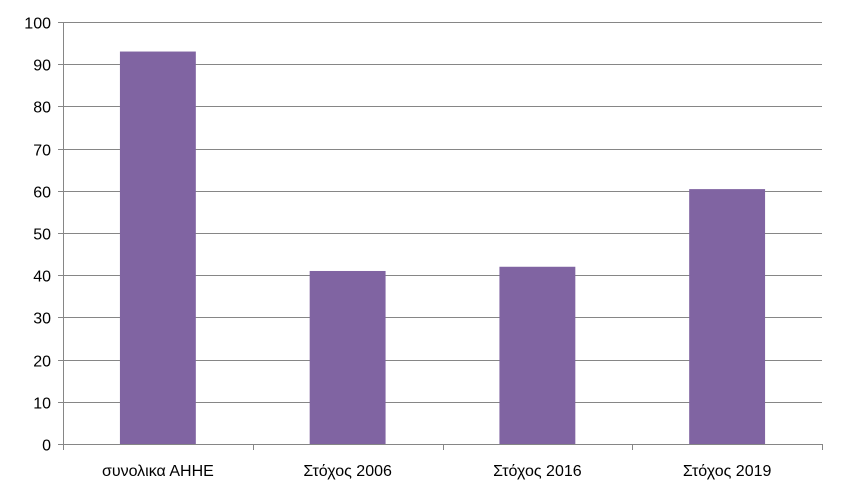  What do you see at coordinates (158, 471) in the screenshot?
I see `x-tick-label: συνολικα ΑΗΗΕ` at bounding box center [158, 471].